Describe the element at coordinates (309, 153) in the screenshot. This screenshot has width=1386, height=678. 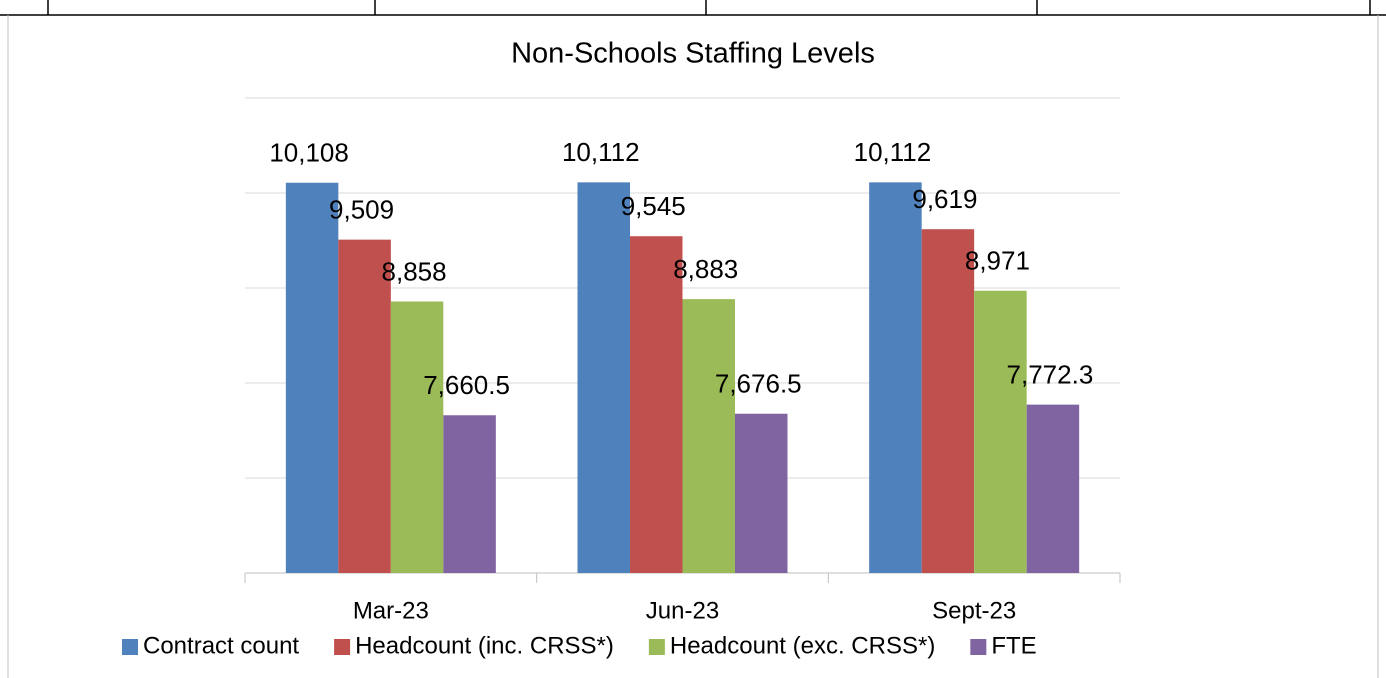
I see `data-label: 10,108` at that location.